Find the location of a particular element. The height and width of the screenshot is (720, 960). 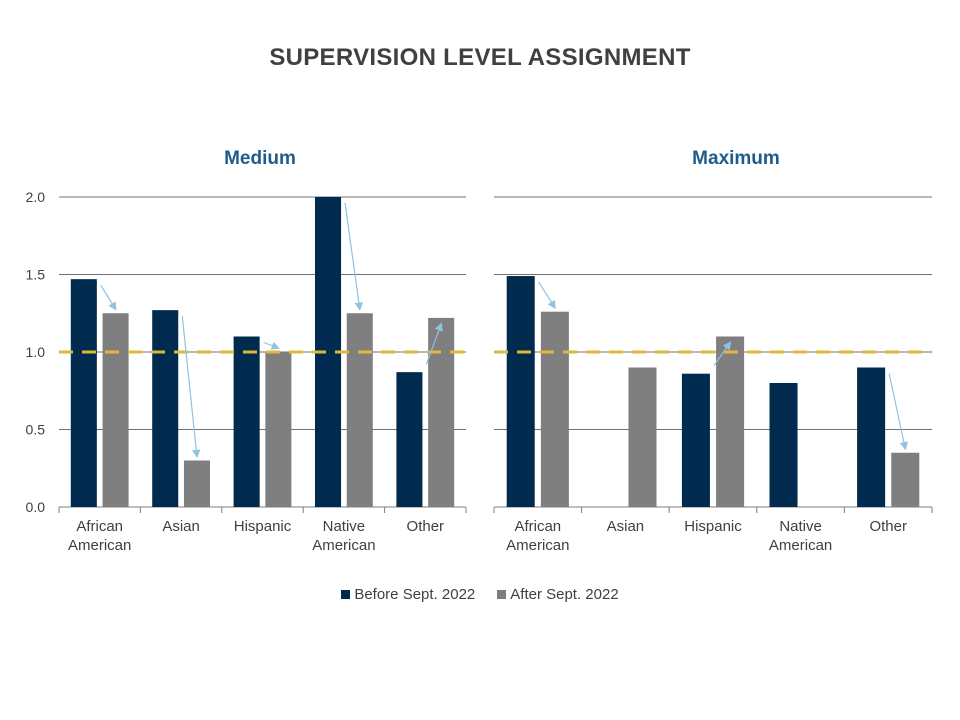

medium-bar-other-after is located at coordinates (441, 412).